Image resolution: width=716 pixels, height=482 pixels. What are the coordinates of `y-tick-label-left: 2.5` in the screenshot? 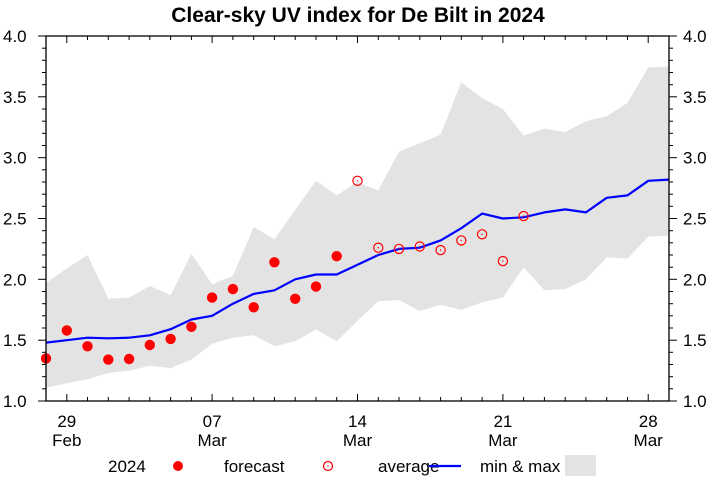 It's located at (15, 219).